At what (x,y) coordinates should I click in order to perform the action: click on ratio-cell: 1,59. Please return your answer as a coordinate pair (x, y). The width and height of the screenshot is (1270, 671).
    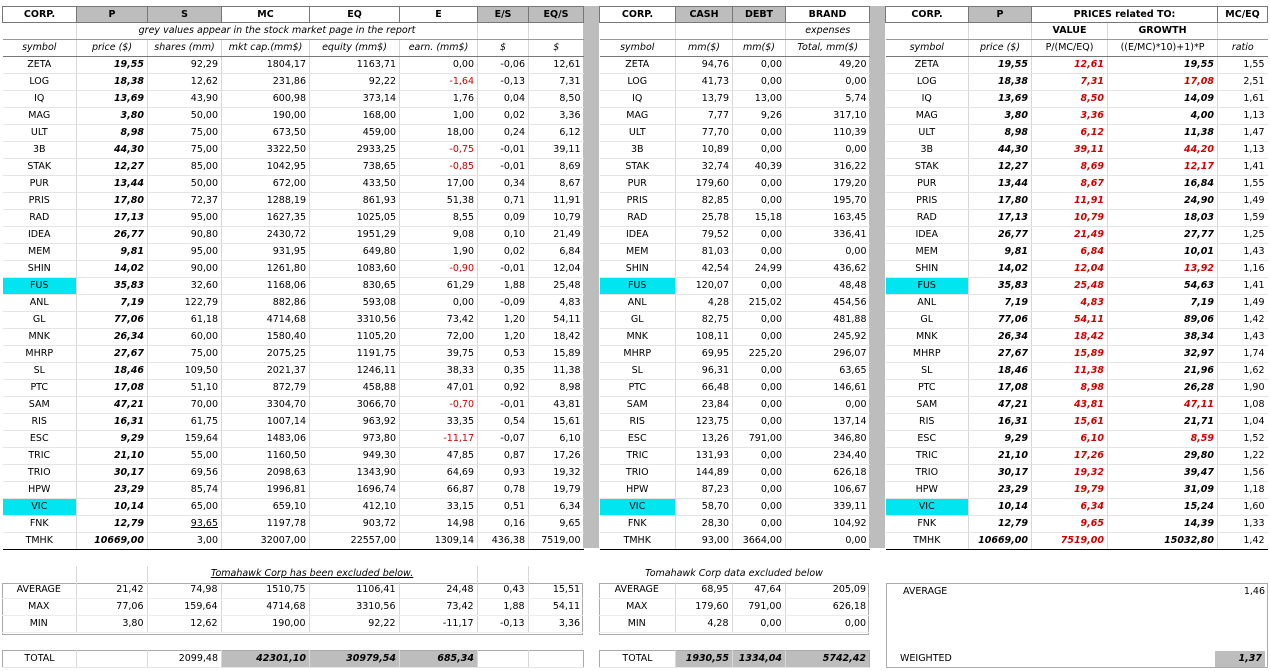
    Looking at the image, I should click on (1242, 218).